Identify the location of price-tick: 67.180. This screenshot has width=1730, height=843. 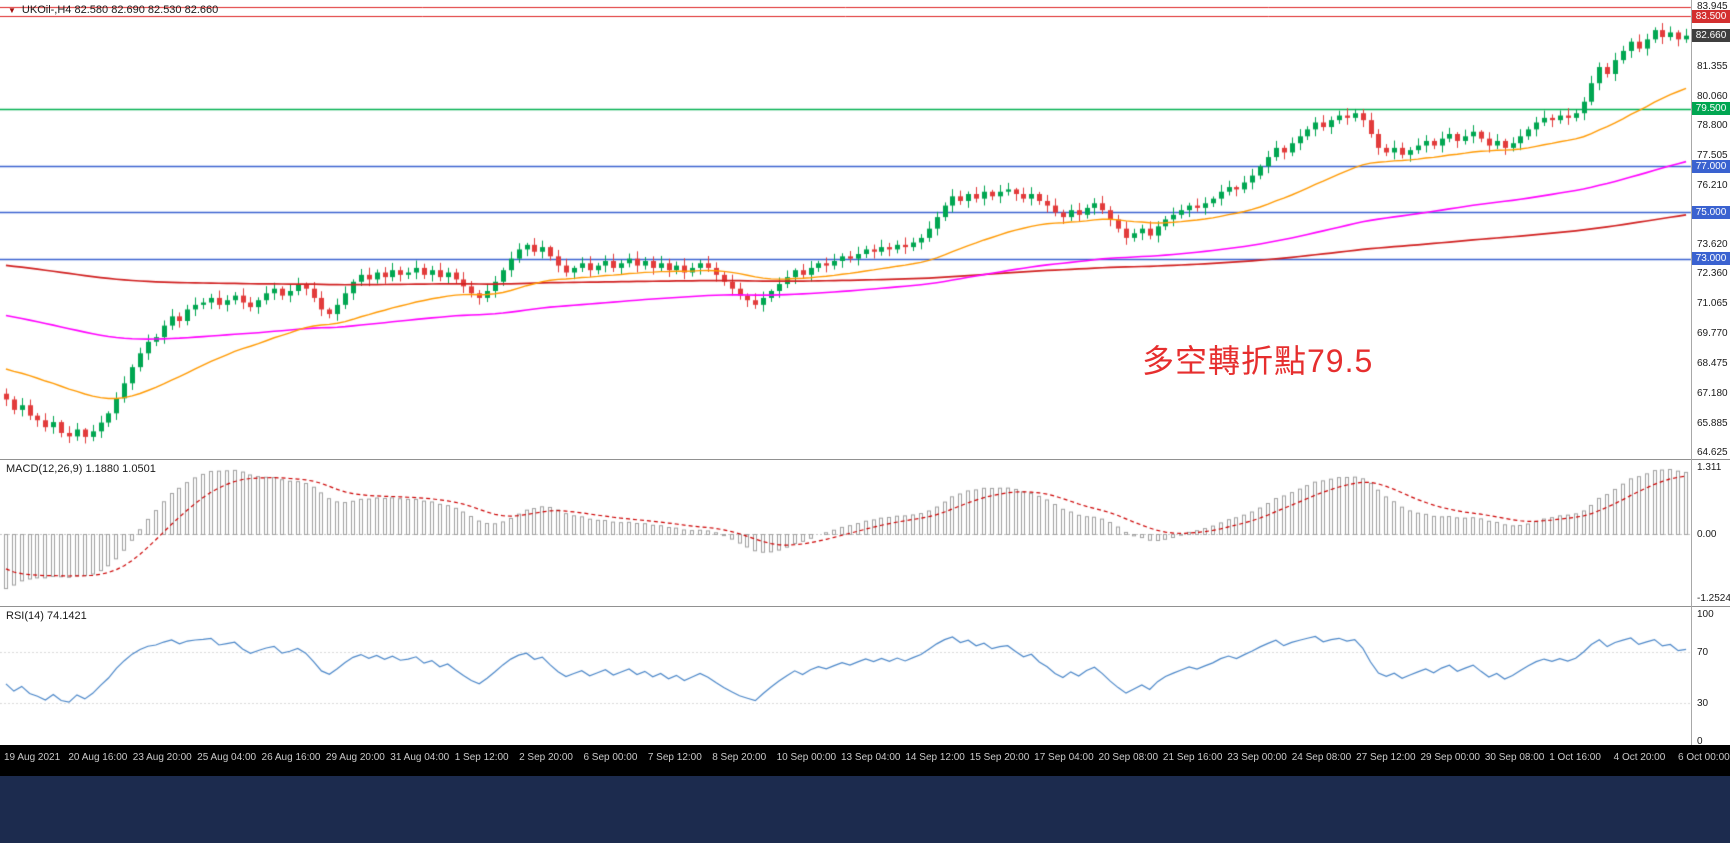
(1712, 394).